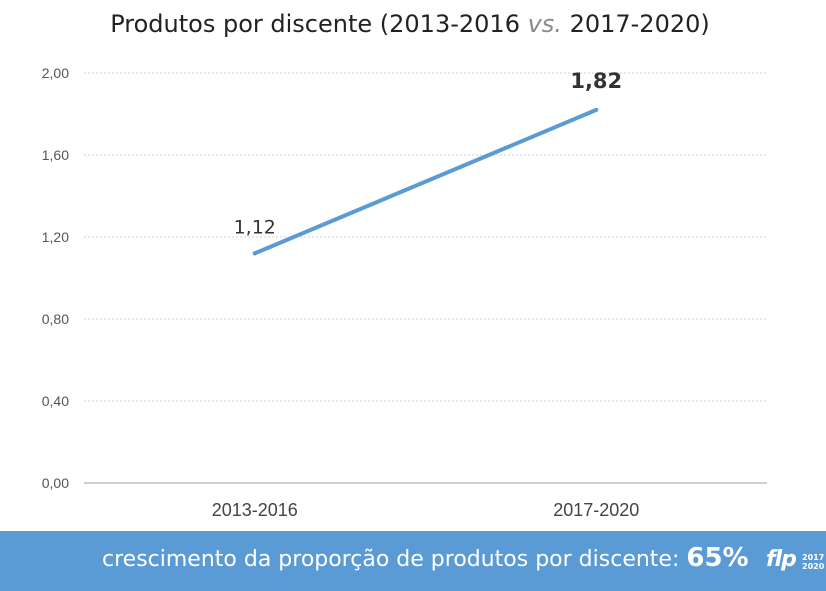  What do you see at coordinates (635, 24) in the screenshot?
I see `title-part2: 2017-2020)` at bounding box center [635, 24].